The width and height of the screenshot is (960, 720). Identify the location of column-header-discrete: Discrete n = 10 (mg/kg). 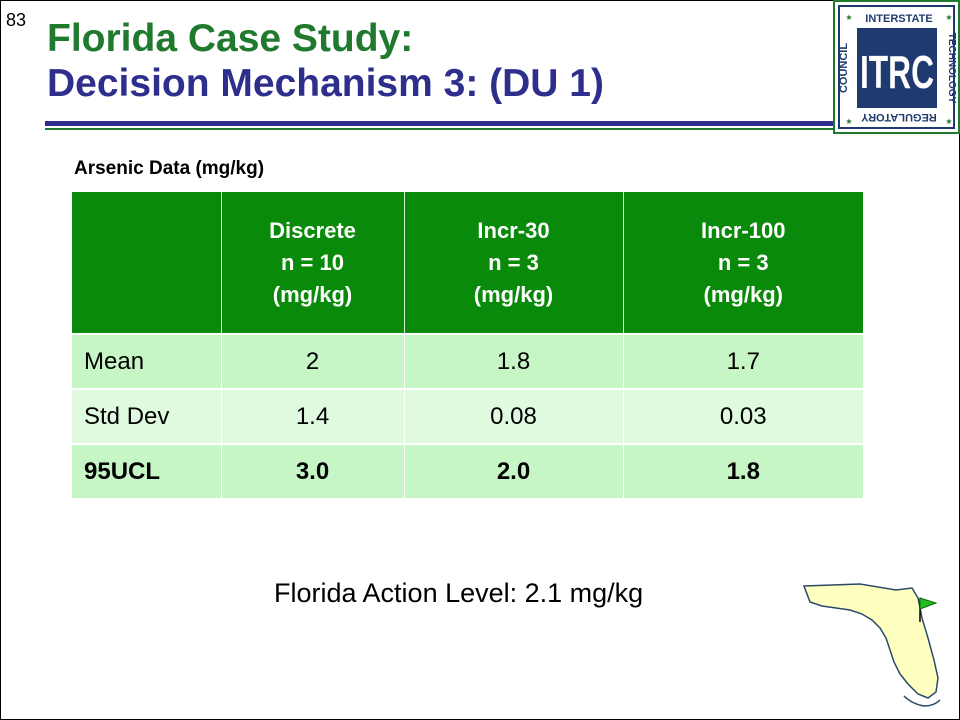
(313, 263).